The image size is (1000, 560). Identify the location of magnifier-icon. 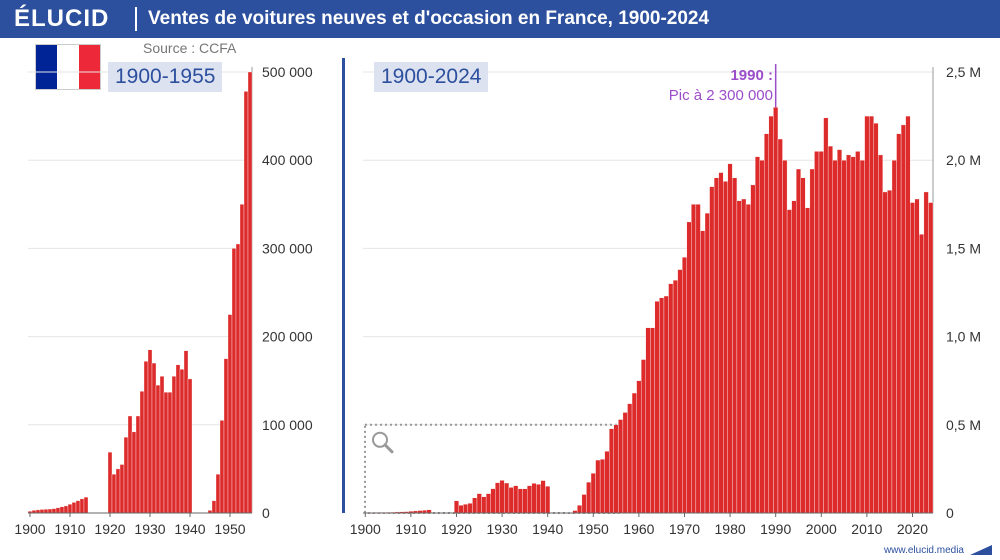
(383, 442).